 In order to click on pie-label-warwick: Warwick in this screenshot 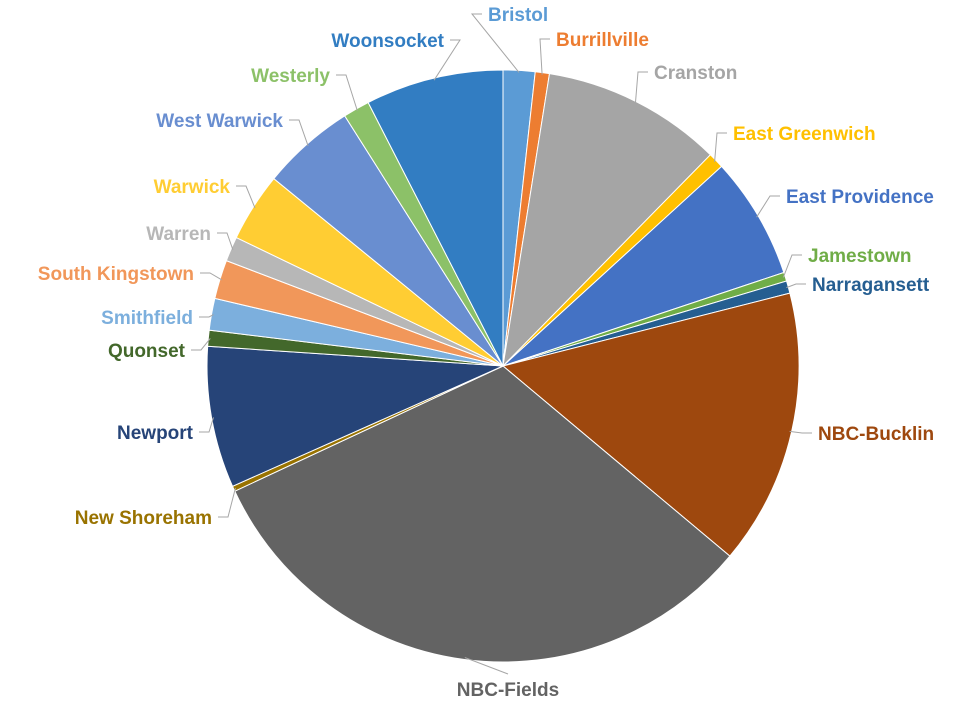, I will do `click(192, 187)`.